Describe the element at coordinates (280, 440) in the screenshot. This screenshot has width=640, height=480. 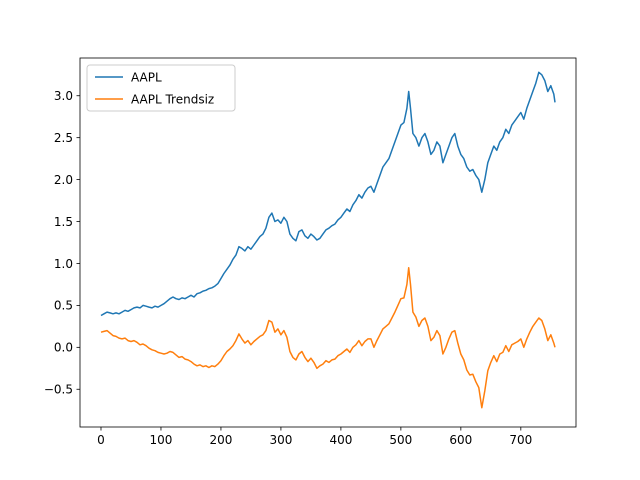
I see `x-tick-label: 300` at that location.